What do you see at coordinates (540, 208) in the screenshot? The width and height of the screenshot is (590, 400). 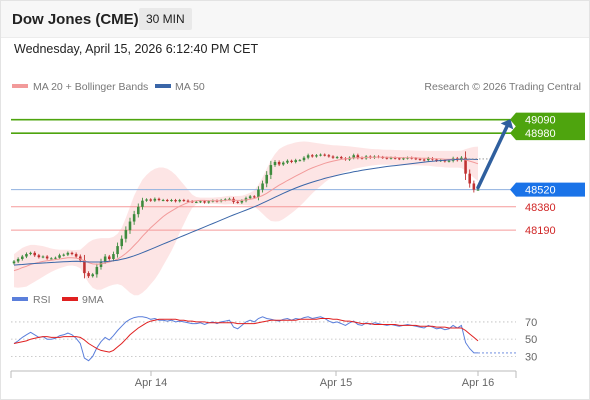 I see `level-label-48380: 48380` at bounding box center [540, 208].